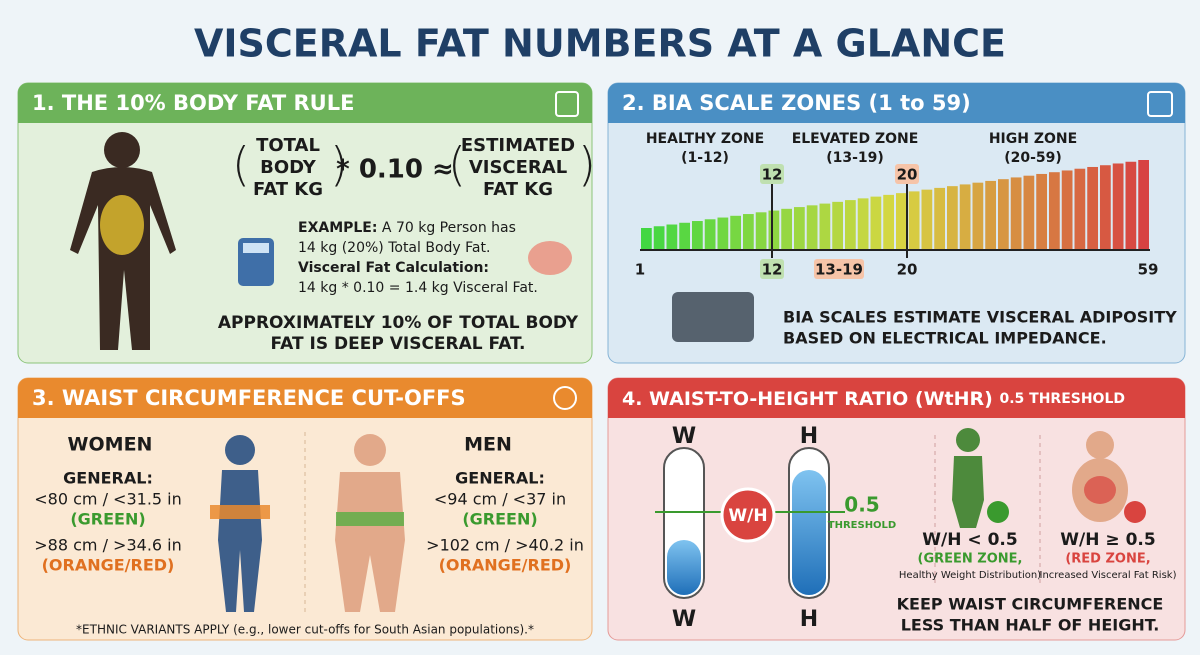  What do you see at coordinates (518, 145) in the screenshot?
I see `formula-right: ESTIMATED` at bounding box center [518, 145].